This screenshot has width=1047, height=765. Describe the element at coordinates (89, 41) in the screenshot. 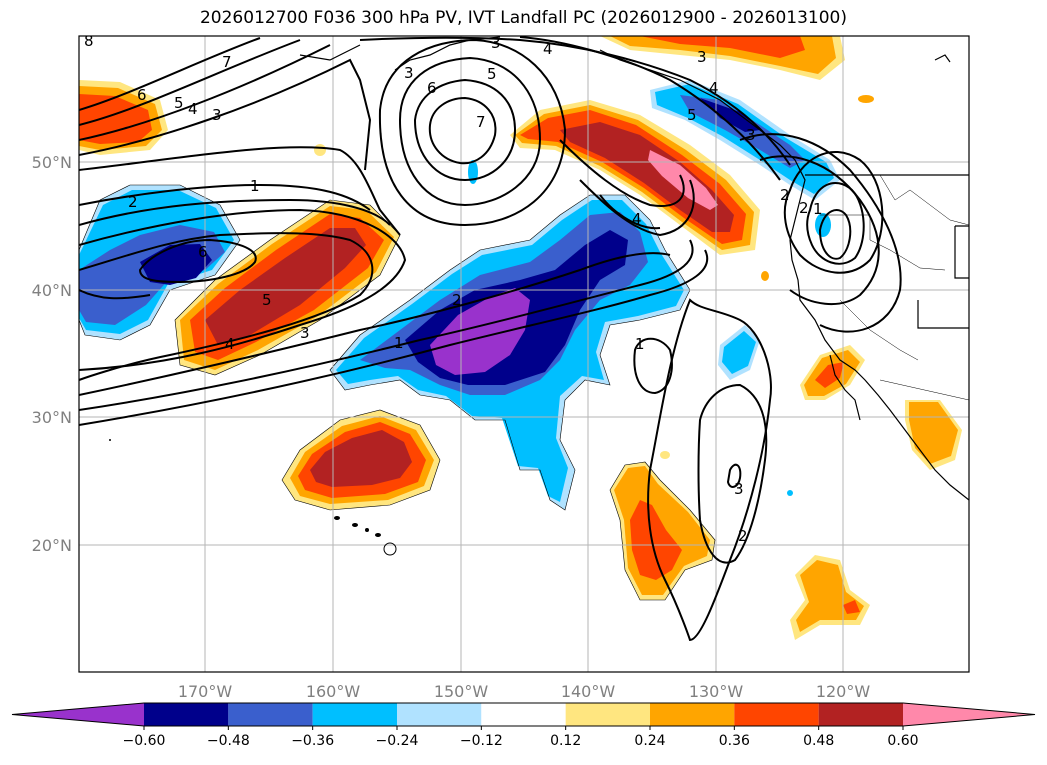

I see `pv-contour-label: 8` at that location.